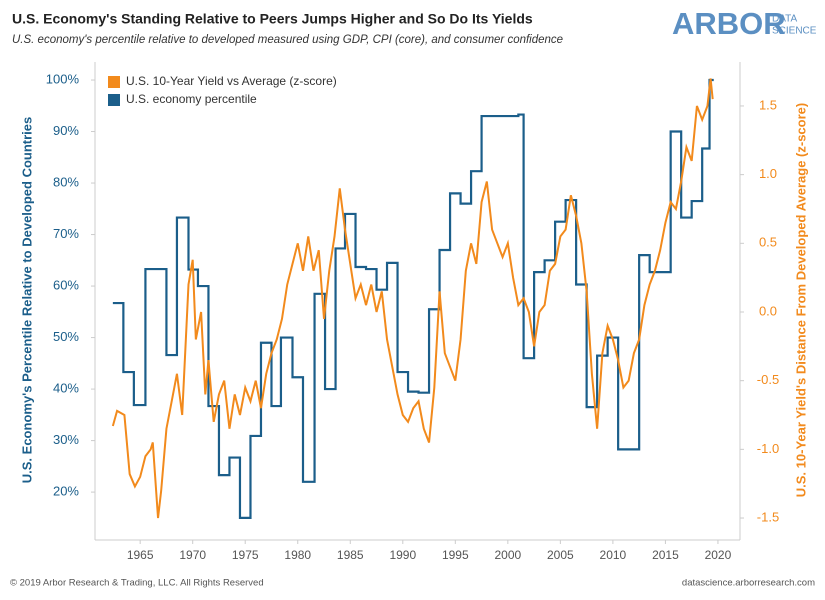 This screenshot has width=825, height=600. What do you see at coordinates (768, 242) in the screenshot?
I see `y2-tick-label: 0.5` at bounding box center [768, 242].